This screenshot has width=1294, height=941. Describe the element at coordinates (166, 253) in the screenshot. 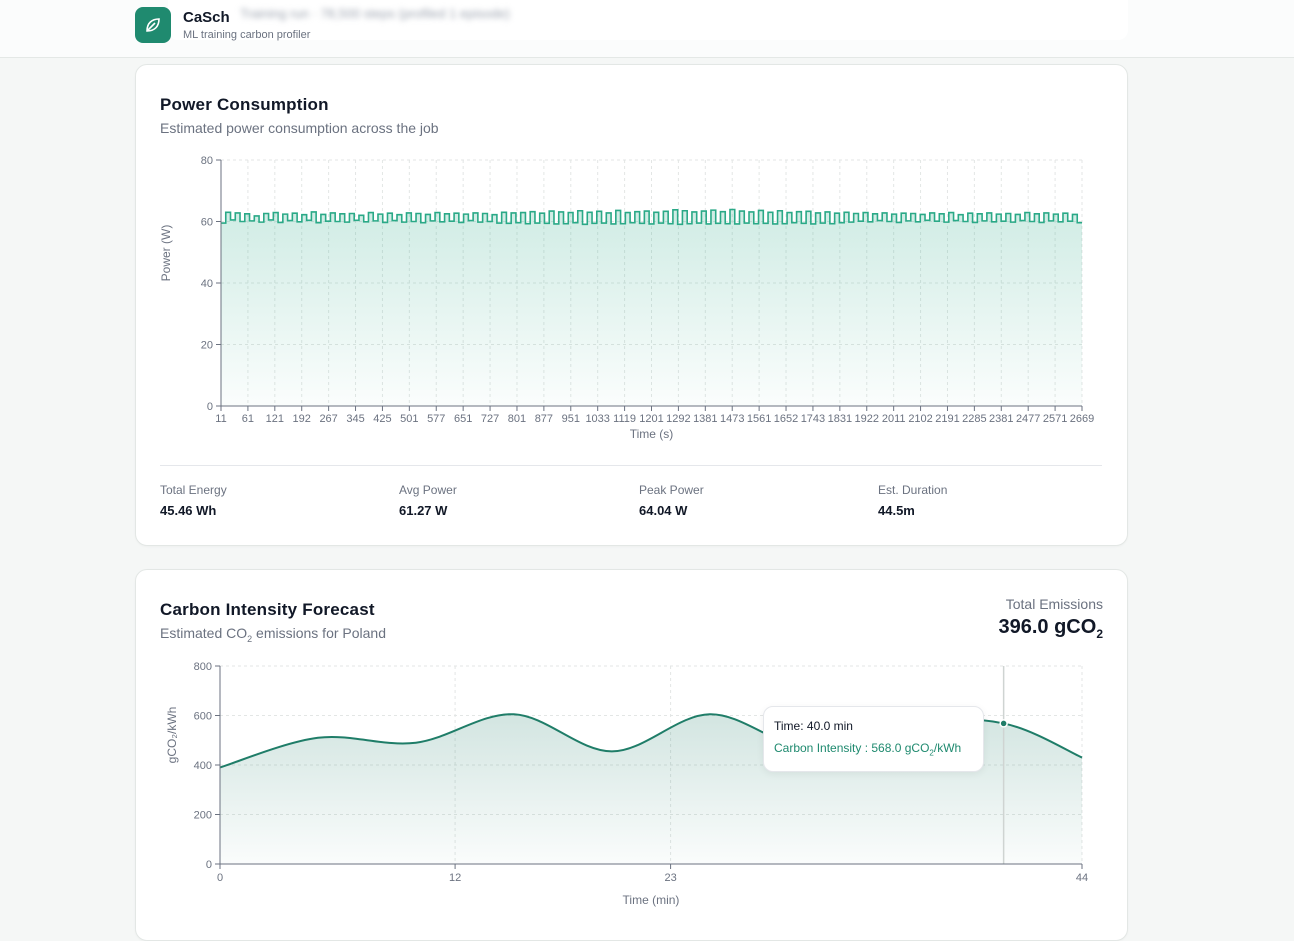

I see `y-axis-label: Power (W)` at that location.